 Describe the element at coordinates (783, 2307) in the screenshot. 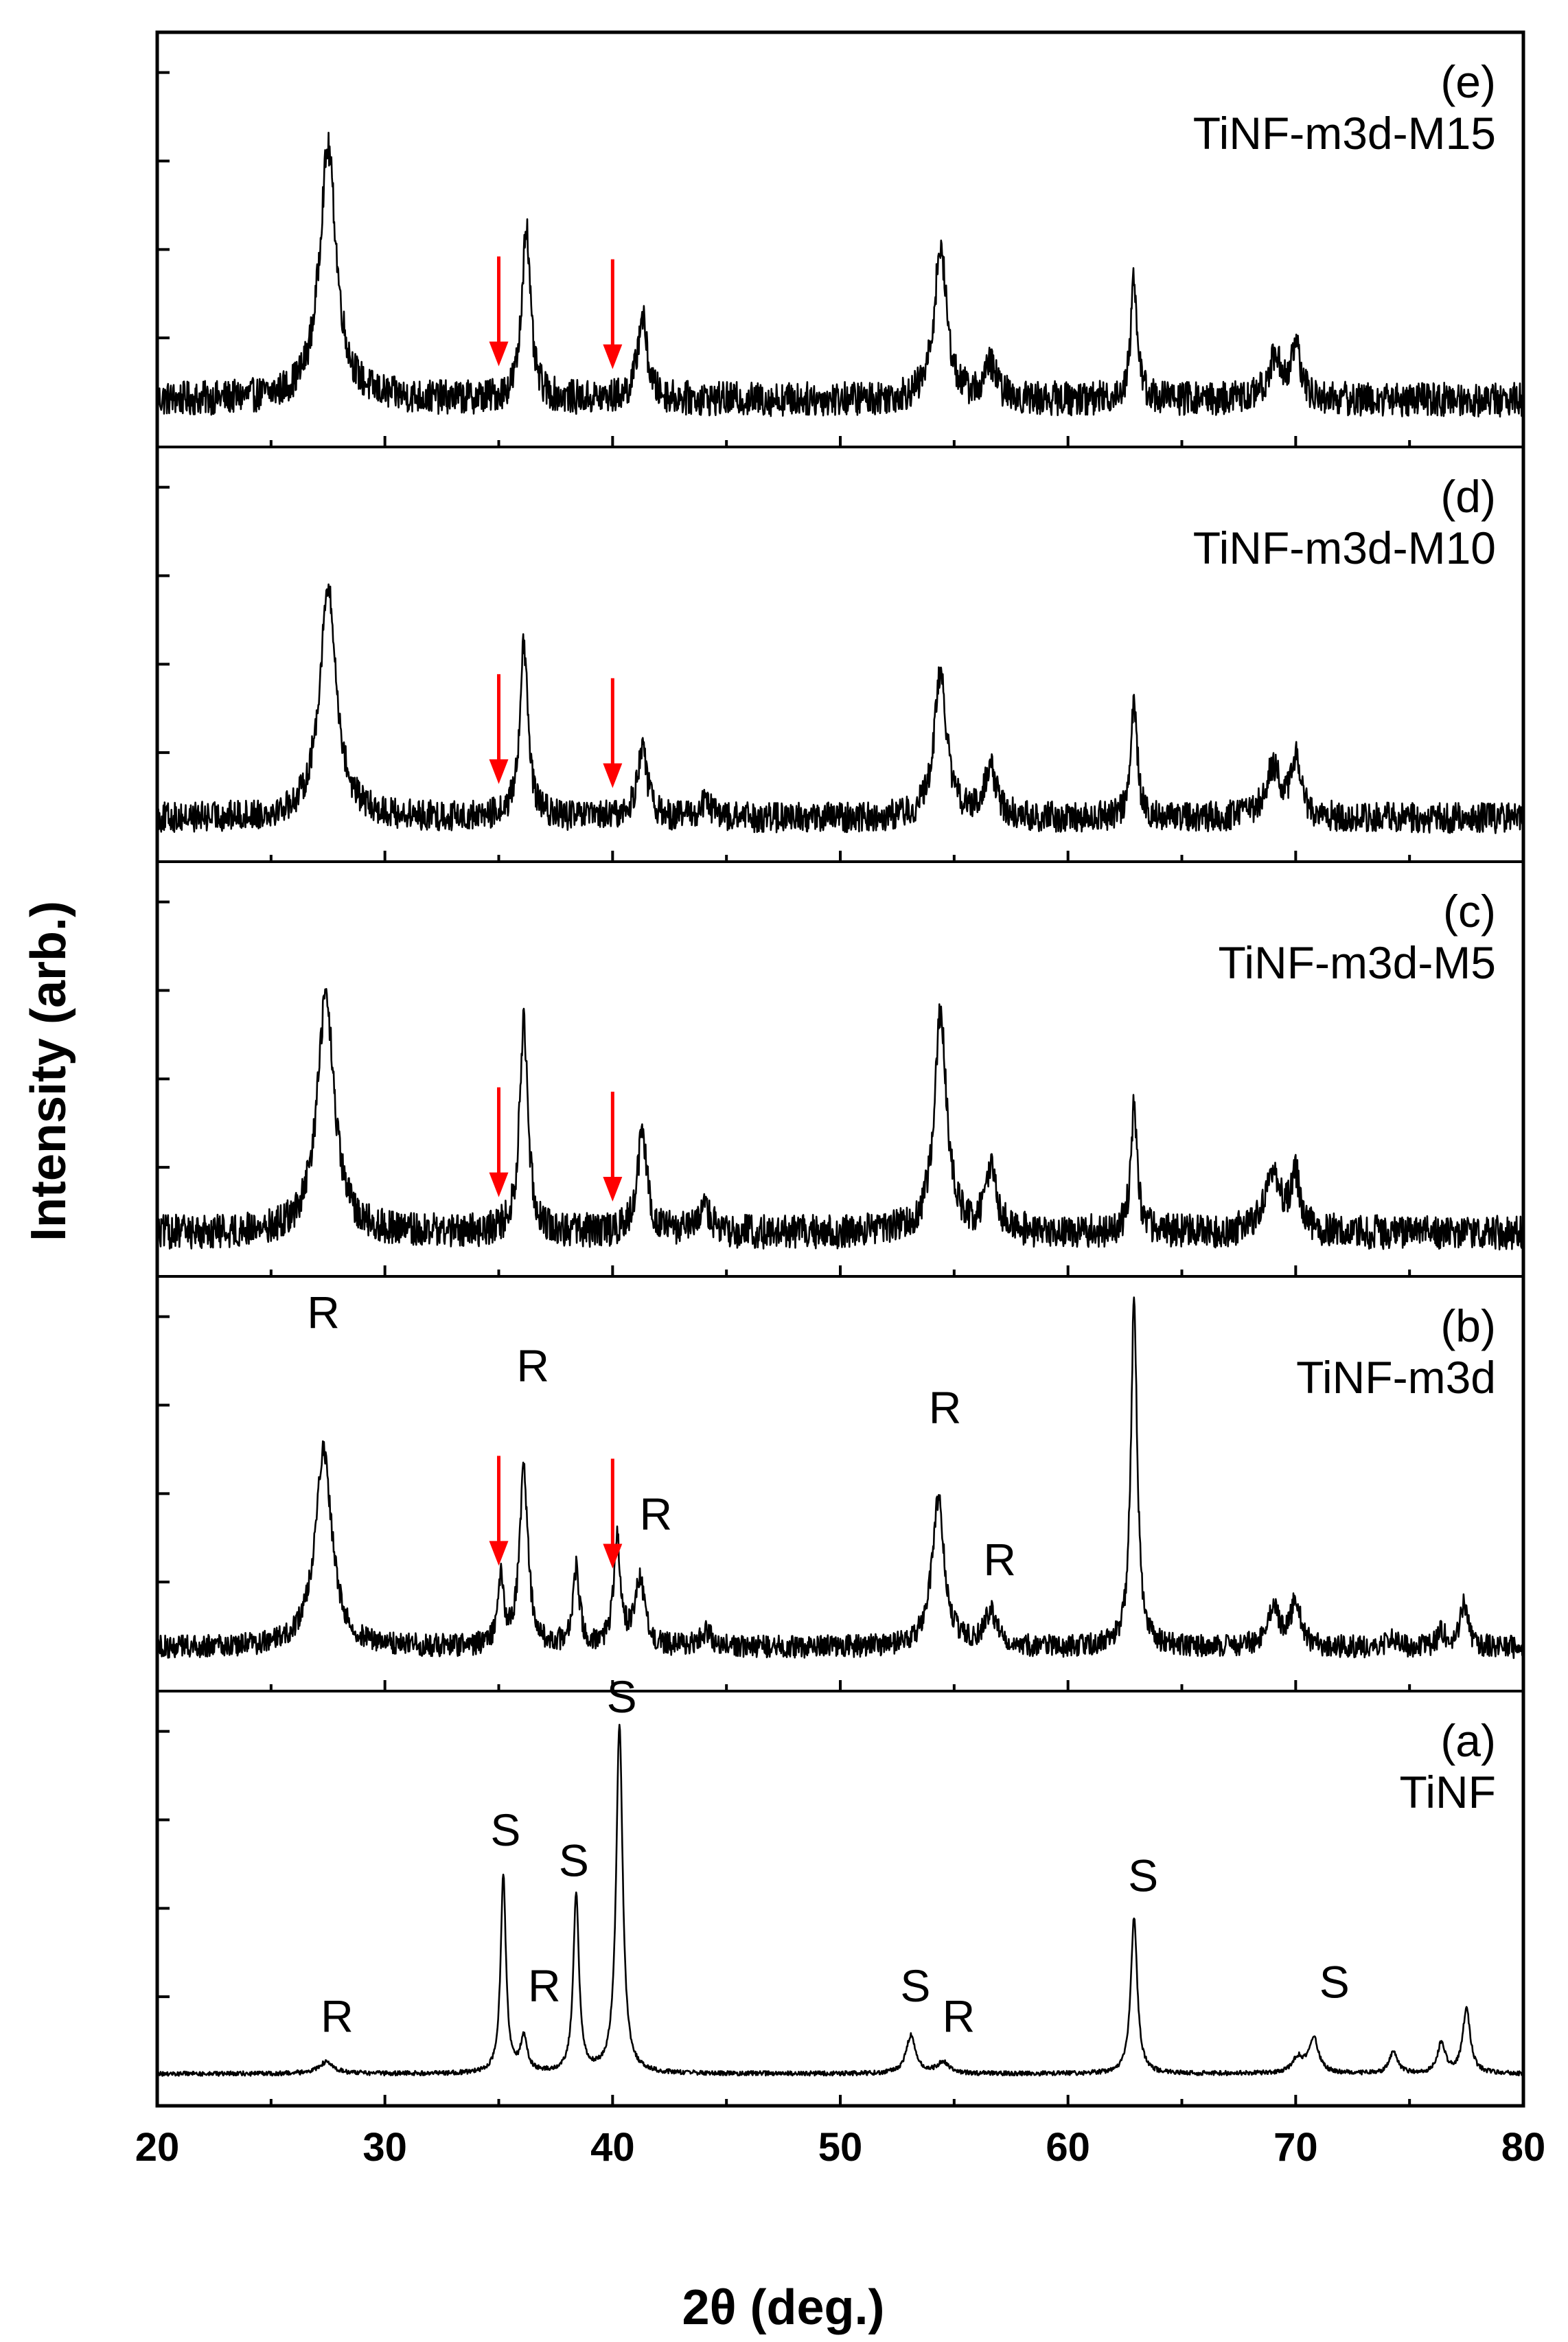

I see `x-axis-label: 2θ (deg.)` at that location.